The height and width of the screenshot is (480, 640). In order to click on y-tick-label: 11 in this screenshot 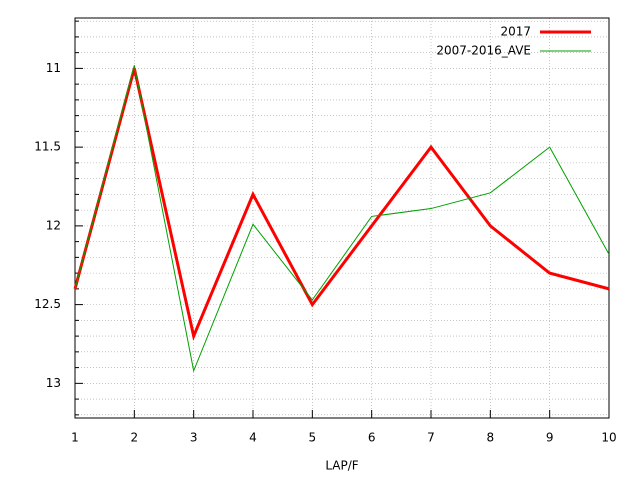, I will do `click(53, 68)`.